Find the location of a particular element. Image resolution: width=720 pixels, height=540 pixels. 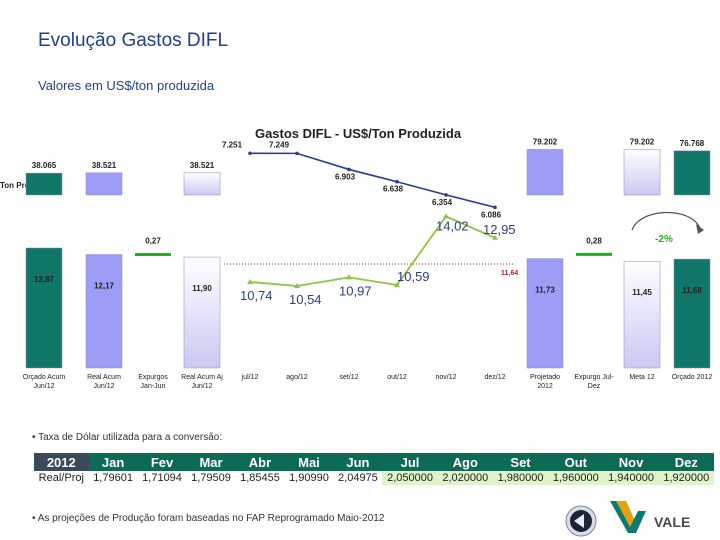

ton-point-label: 6.638 is located at coordinates (393, 189).